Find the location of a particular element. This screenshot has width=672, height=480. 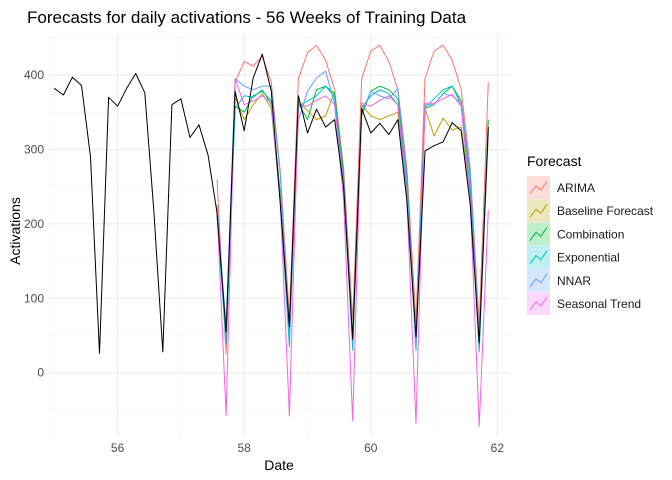

y-tick-label: 400 is located at coordinates (34, 75).